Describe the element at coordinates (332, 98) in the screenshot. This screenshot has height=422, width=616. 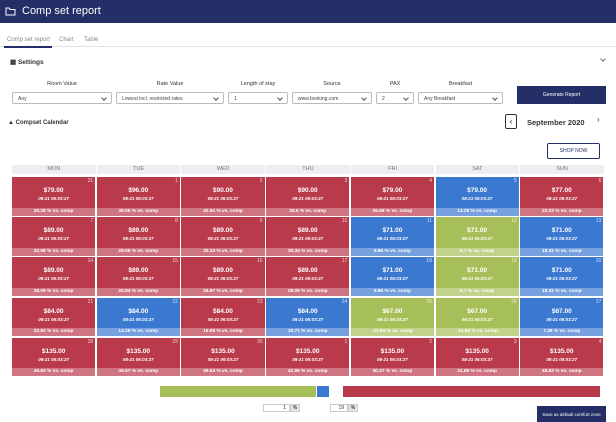
I see `filter-select: www.booking.com` at that location.